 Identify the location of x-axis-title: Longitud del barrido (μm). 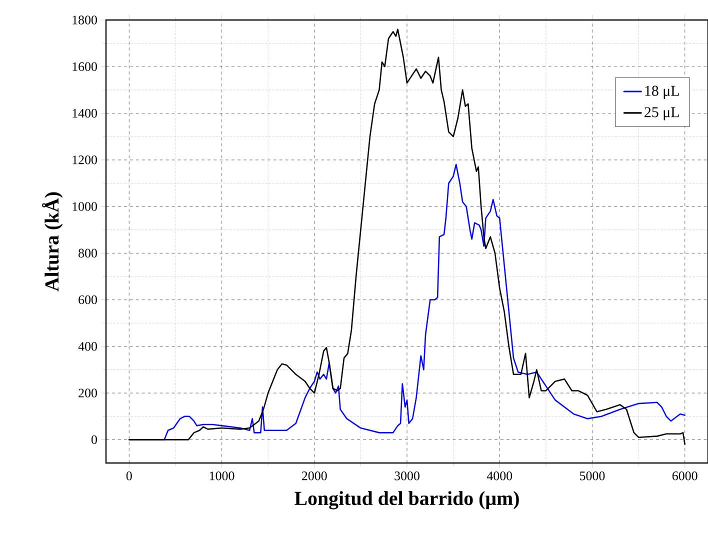
(406, 500).